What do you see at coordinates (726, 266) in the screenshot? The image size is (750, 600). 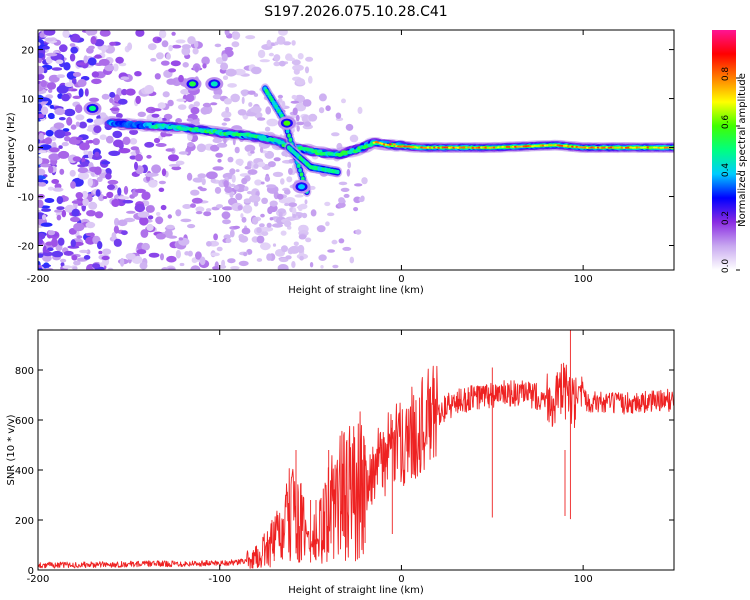 I see `colorbar-tick-label: 0.0` at bounding box center [726, 266].